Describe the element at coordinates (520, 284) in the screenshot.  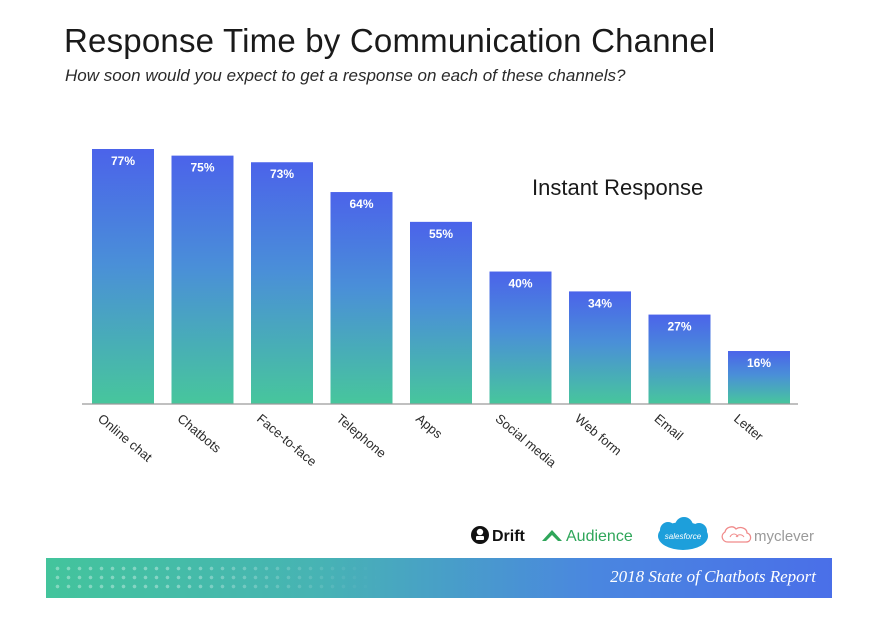
I see `bar-value-label: 40%` at that location.